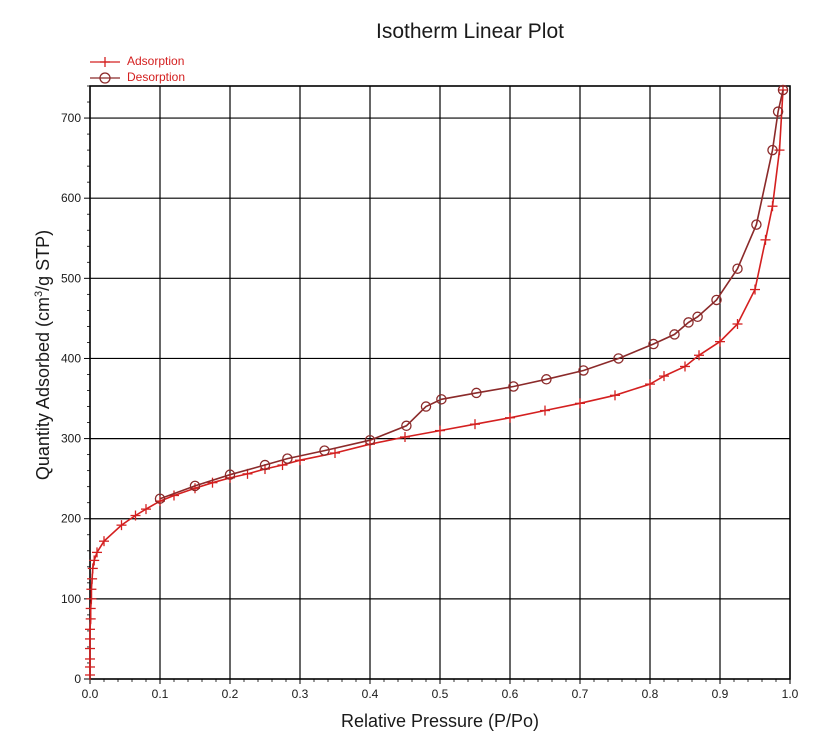 This screenshot has height=745, width=828. Describe the element at coordinates (720, 694) in the screenshot. I see `x-tick-label: 0.9` at that location.